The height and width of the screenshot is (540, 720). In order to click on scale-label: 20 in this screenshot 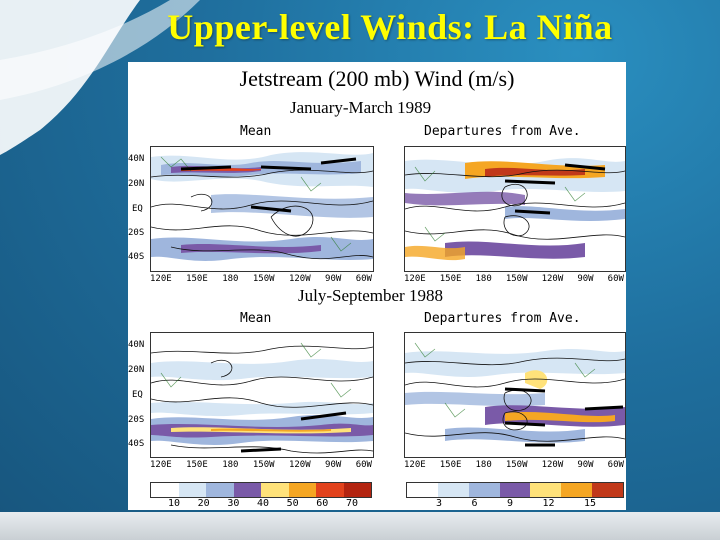, I will do `click(203, 503)`.